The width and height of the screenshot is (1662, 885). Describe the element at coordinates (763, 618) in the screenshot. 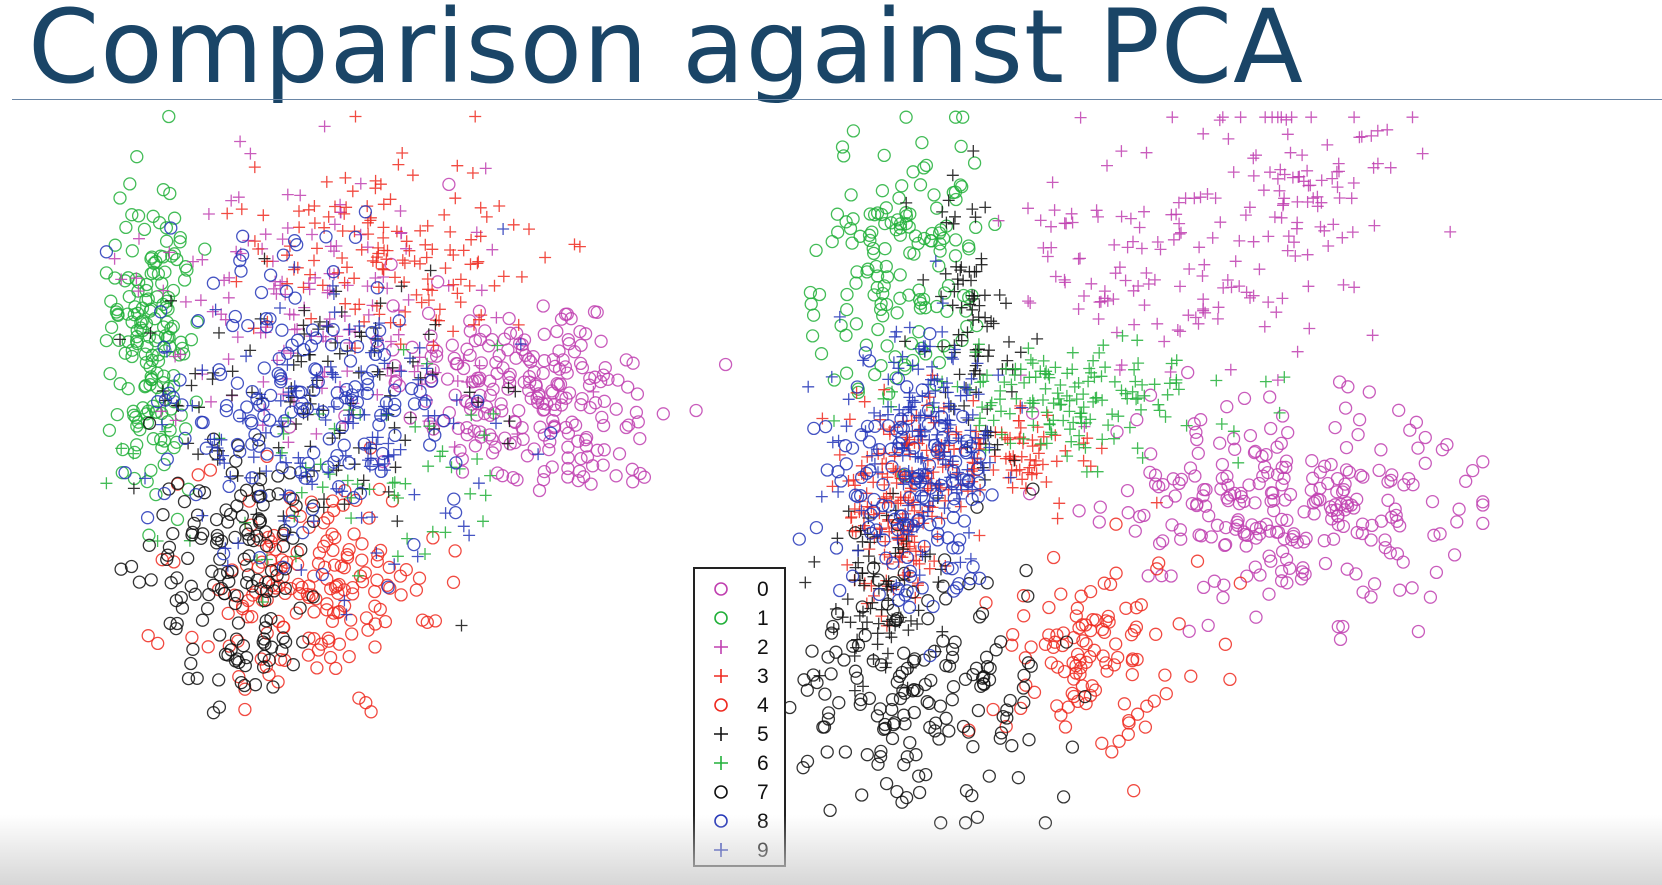

I see `legend-label: 1` at that location.